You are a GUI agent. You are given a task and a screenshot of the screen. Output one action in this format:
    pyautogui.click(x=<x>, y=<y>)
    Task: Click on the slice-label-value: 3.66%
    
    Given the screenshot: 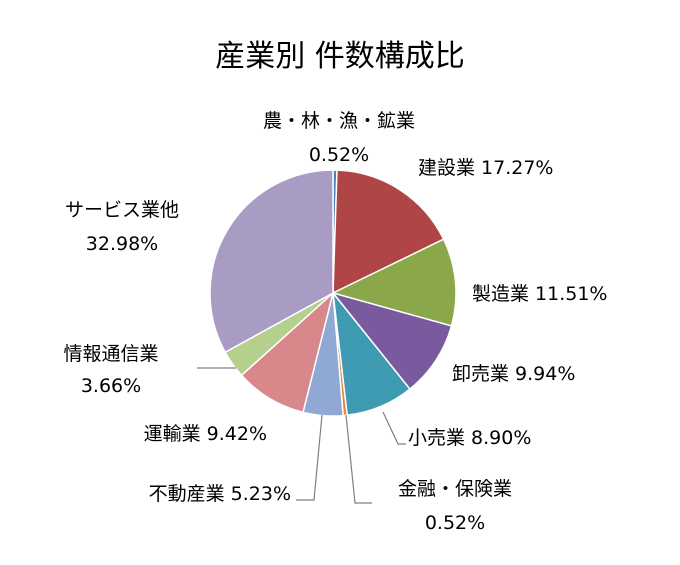 What is the action you would take?
    pyautogui.click(x=111, y=386)
    